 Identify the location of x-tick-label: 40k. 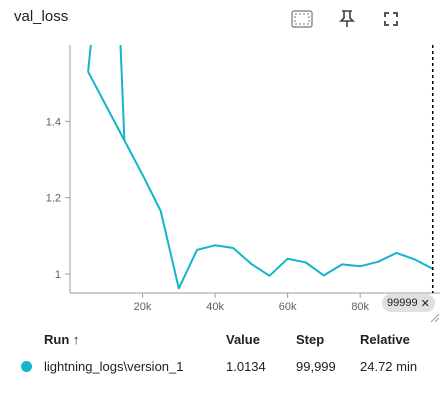
(215, 307).